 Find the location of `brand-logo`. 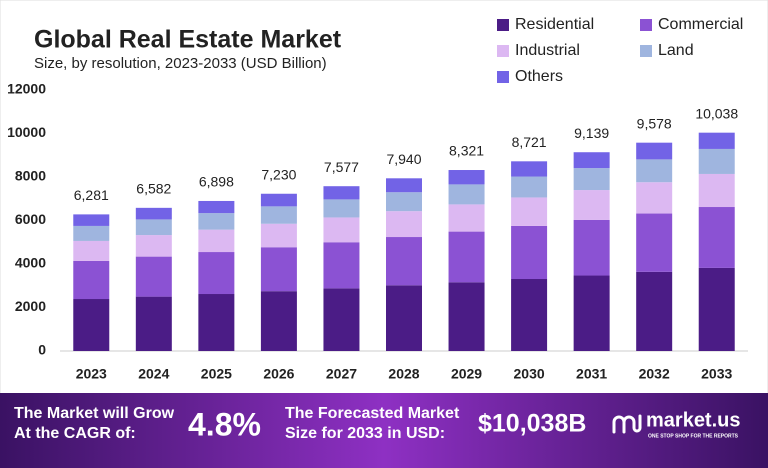

brand-logo is located at coordinates (627, 424).